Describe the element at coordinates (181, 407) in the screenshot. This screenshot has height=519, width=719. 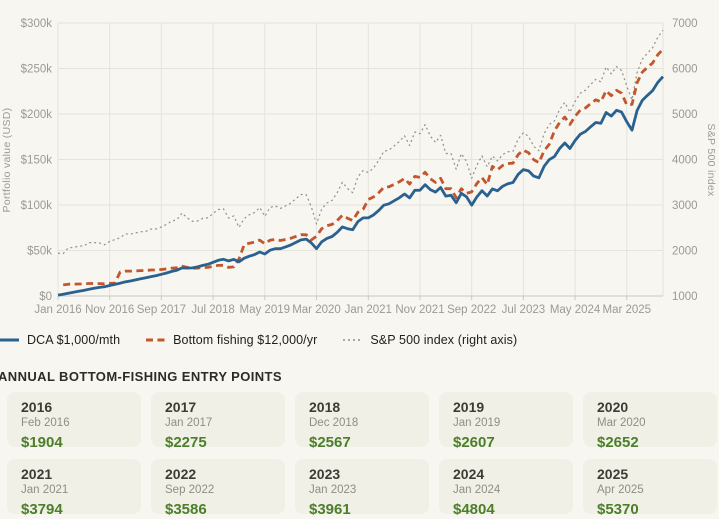
I see `entry-card-year: 2017` at that location.